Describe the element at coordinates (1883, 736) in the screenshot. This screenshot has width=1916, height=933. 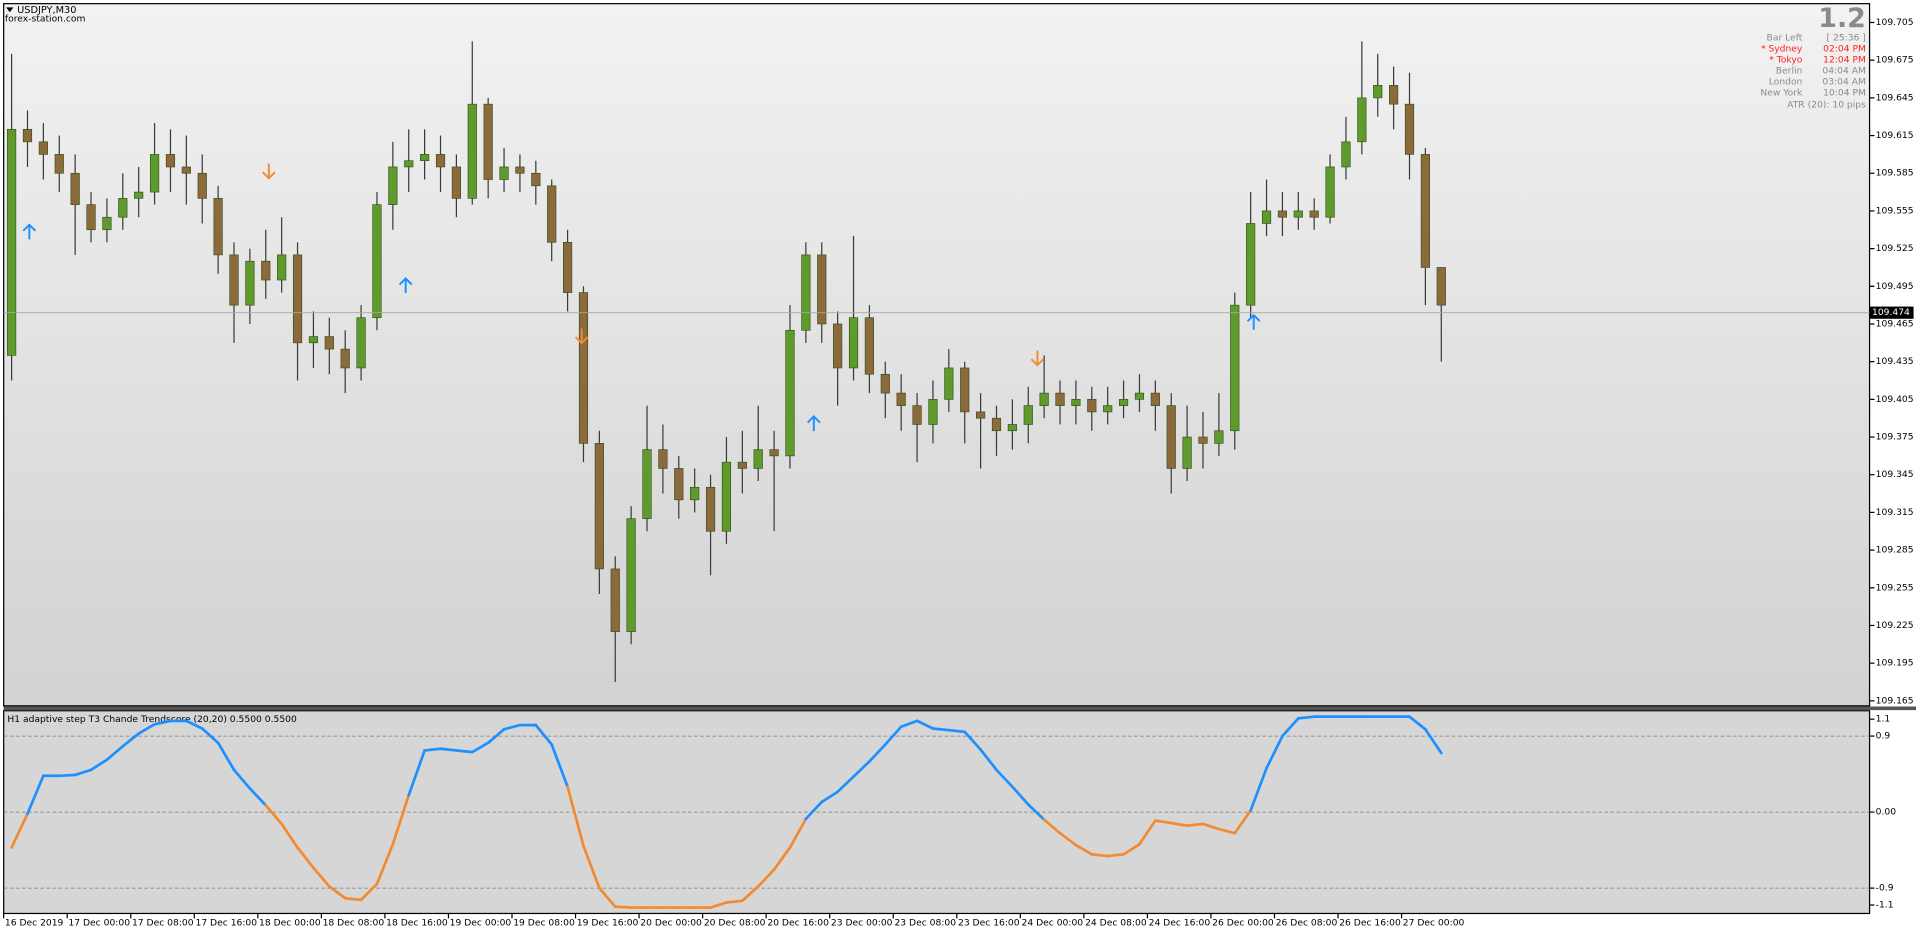
I see `y-tick-label: 0.9` at that location.